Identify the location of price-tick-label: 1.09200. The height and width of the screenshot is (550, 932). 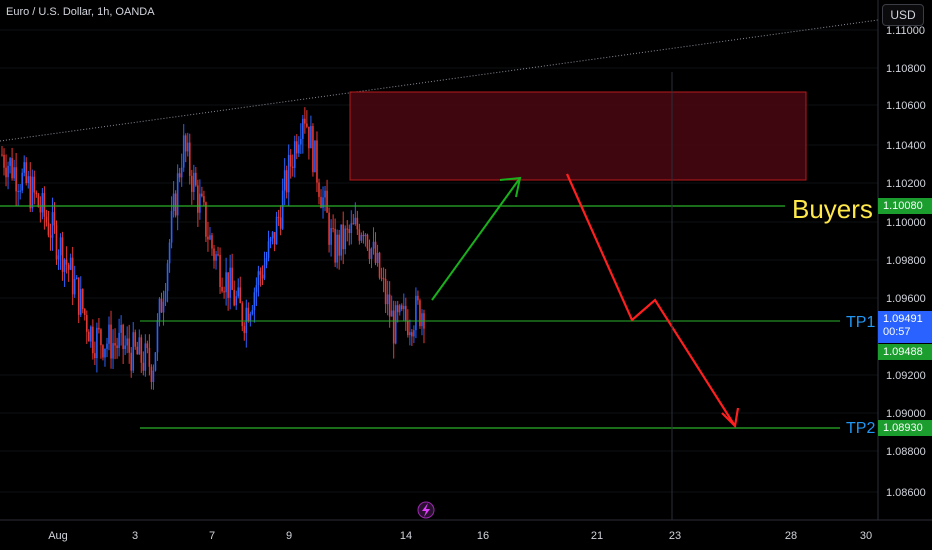
(906, 376).